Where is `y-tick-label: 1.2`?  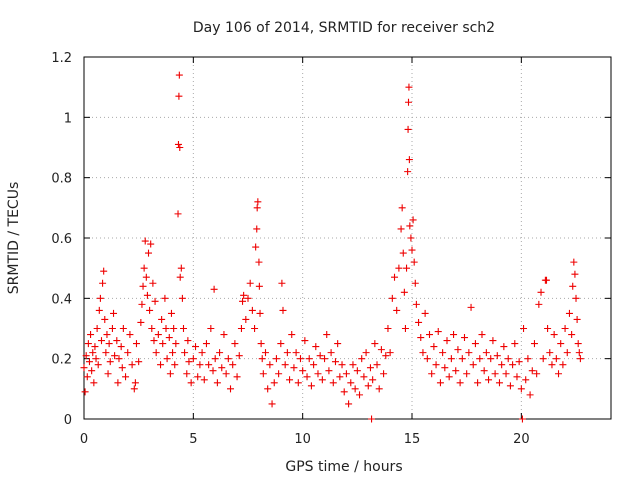
y-tick-label: 1.2 is located at coordinates (61, 58).